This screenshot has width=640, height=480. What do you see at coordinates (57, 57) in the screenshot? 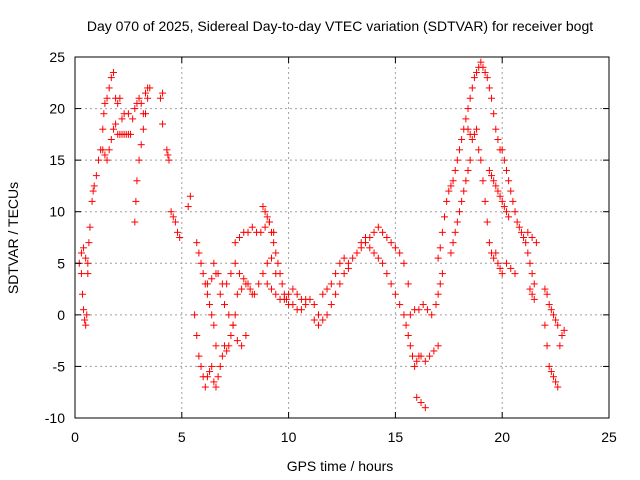
I see `y-tick-label: 25` at bounding box center [57, 57].